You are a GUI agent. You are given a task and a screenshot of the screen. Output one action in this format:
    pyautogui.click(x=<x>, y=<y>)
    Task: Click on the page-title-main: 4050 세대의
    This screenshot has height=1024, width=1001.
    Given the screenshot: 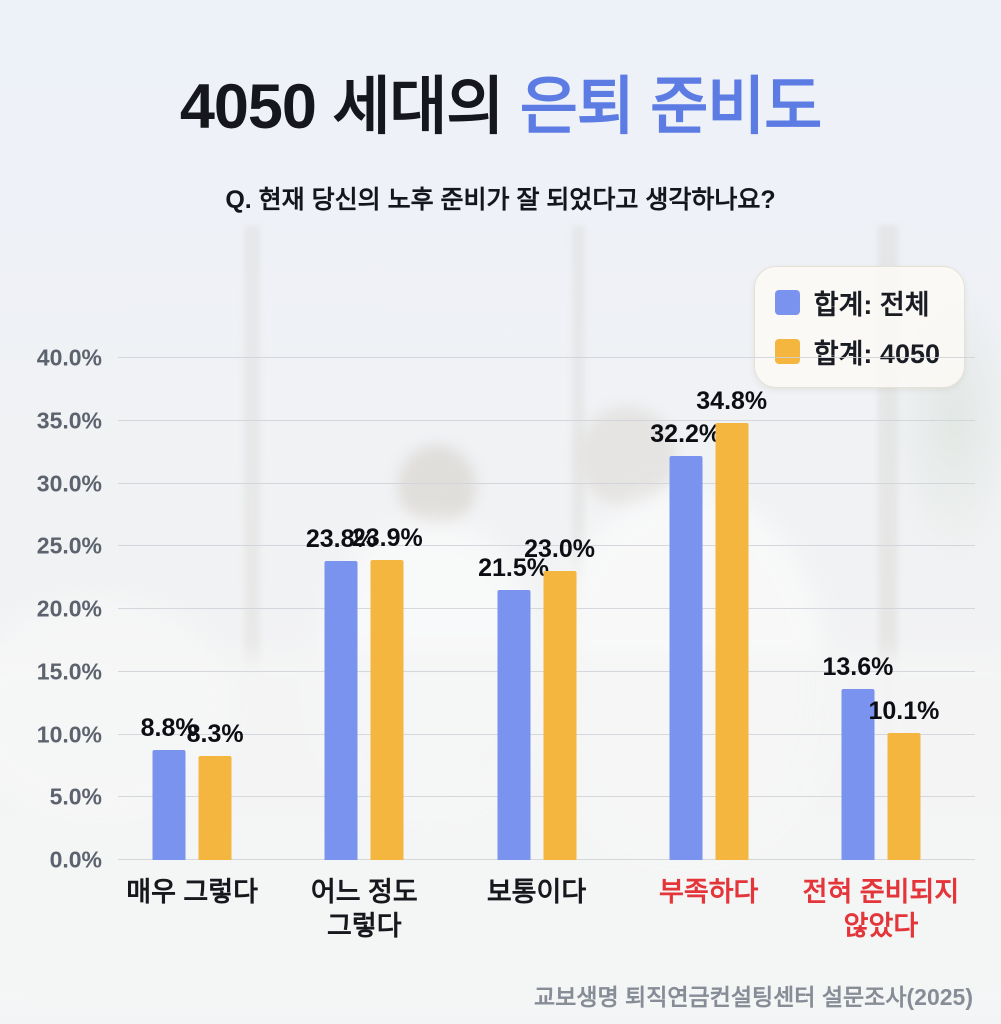 What is the action you would take?
    pyautogui.click(x=349, y=107)
    